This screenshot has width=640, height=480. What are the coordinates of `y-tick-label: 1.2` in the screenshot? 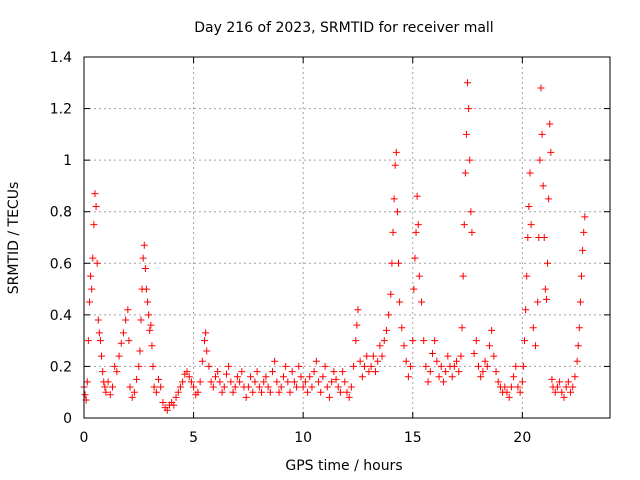 It's located at (61, 110).